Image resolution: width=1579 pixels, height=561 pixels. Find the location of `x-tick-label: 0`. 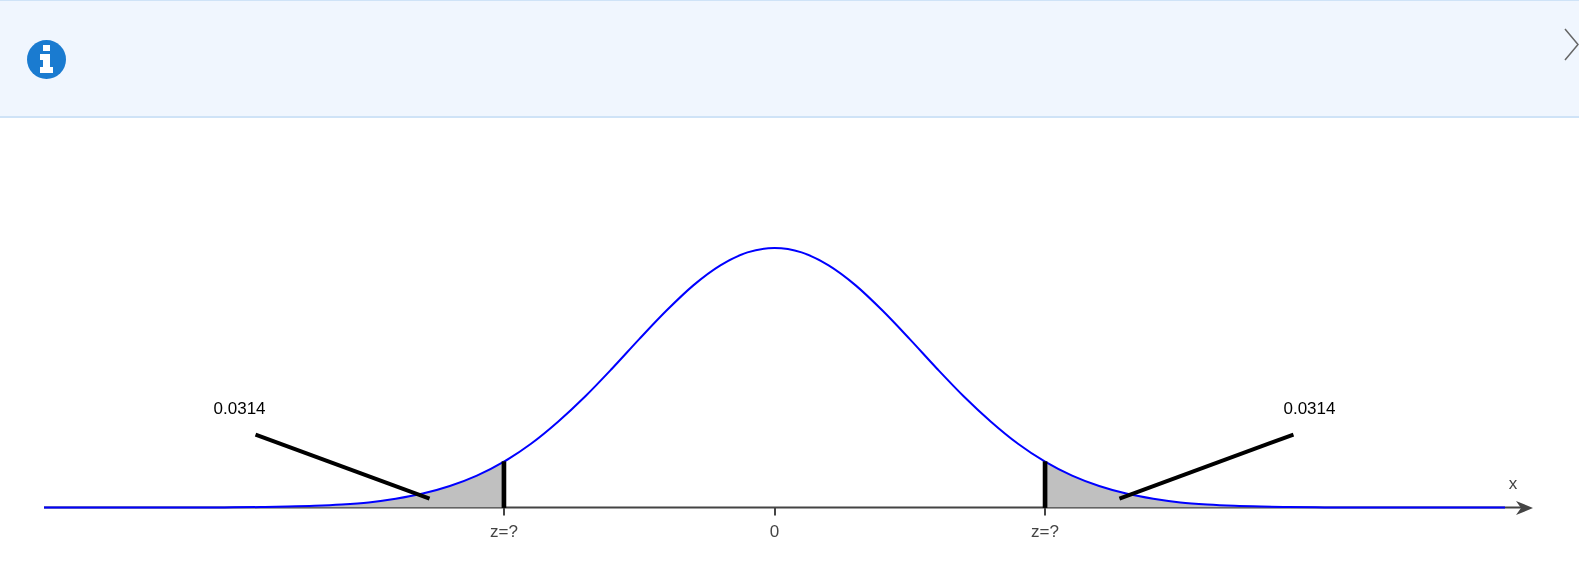

x-tick-label: 0 is located at coordinates (774, 532).